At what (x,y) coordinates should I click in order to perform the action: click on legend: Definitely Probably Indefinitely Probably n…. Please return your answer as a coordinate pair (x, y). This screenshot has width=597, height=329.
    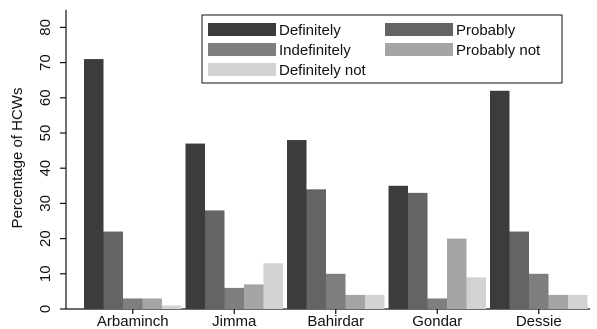
    Looking at the image, I should click on (382, 49).